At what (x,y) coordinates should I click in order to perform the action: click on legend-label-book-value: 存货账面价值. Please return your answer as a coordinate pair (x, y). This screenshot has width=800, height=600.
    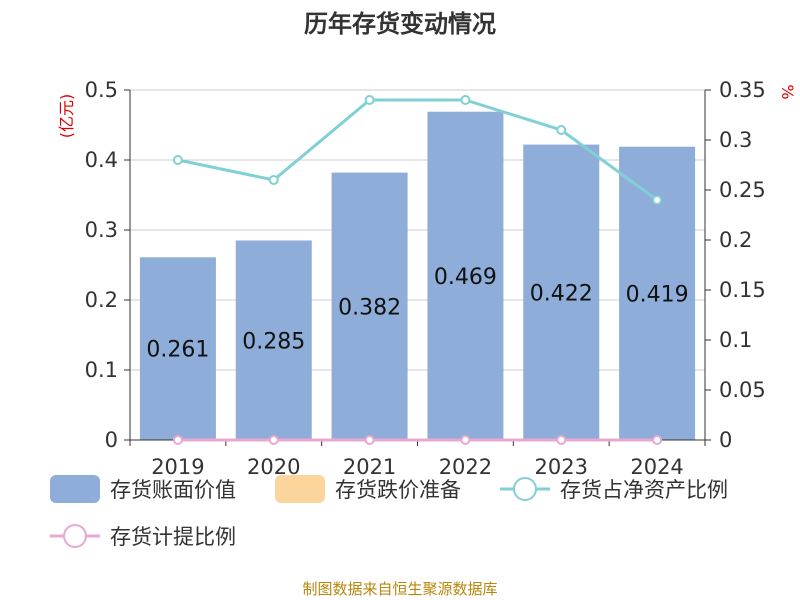
    Looking at the image, I should click on (173, 490).